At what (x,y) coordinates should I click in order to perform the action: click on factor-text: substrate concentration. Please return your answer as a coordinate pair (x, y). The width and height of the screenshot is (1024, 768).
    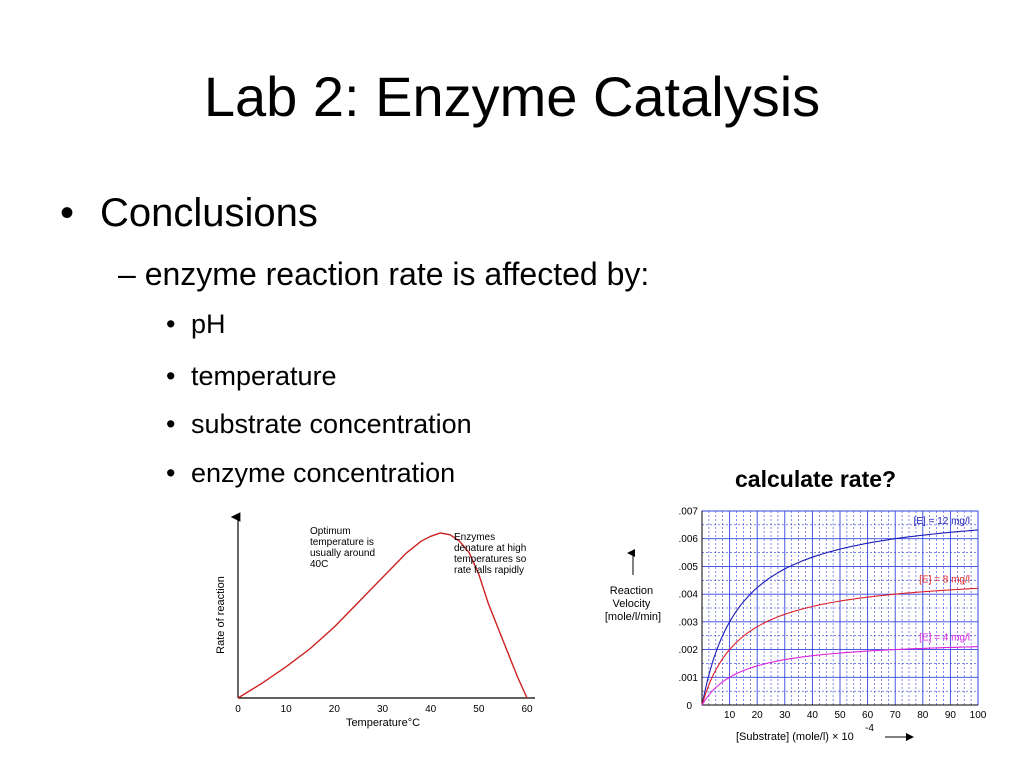
    Looking at the image, I should click on (331, 424).